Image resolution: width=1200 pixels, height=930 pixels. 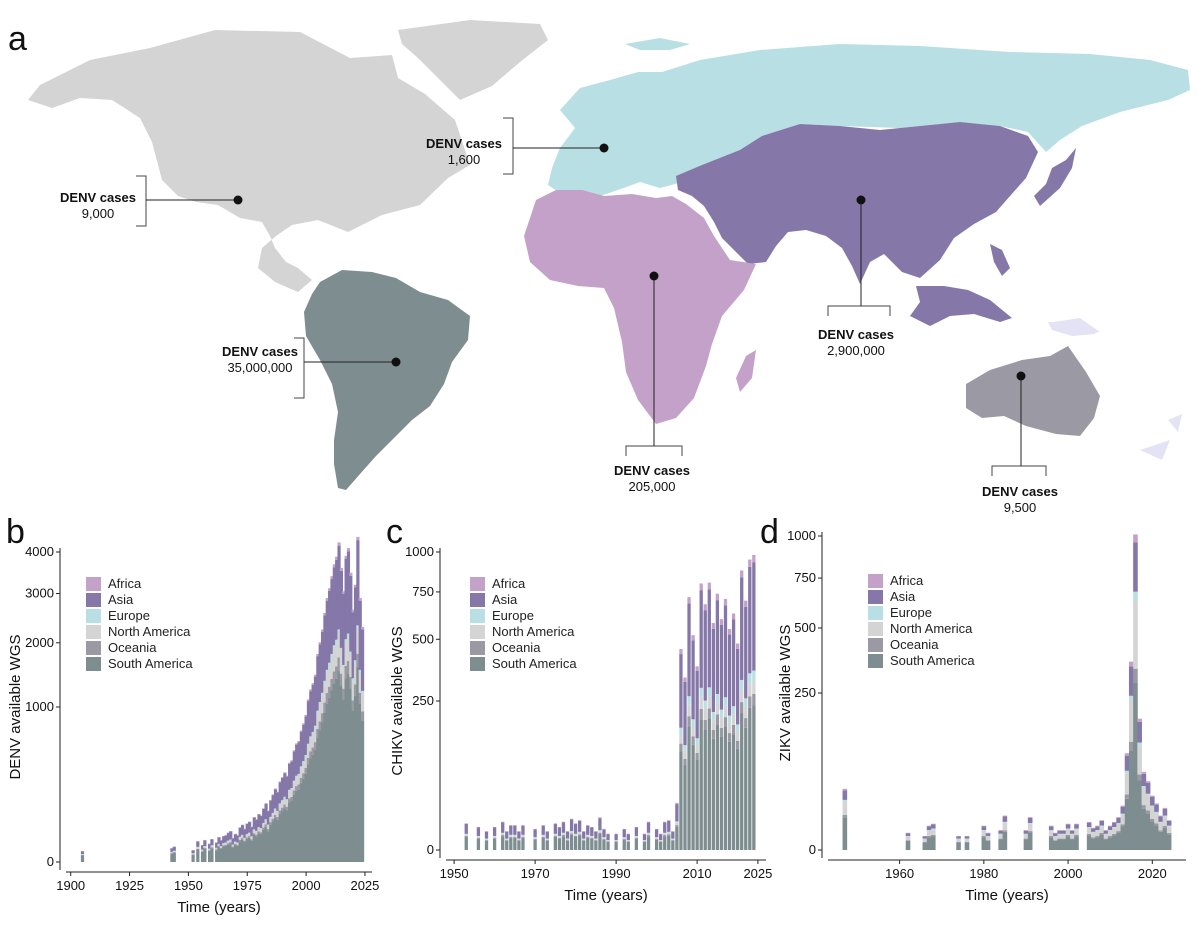 I want to click on y-axis-title: ZIKV available WGS, so click(x=785, y=693).